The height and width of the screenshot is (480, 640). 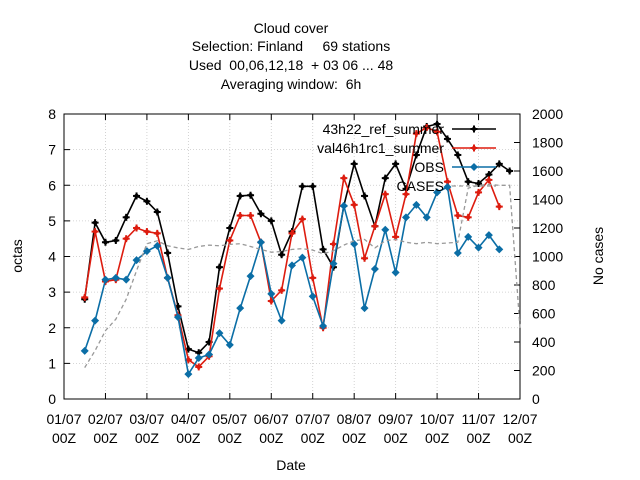 What do you see at coordinates (17, 255) in the screenshot?
I see `y-axis-label: octas` at bounding box center [17, 255].